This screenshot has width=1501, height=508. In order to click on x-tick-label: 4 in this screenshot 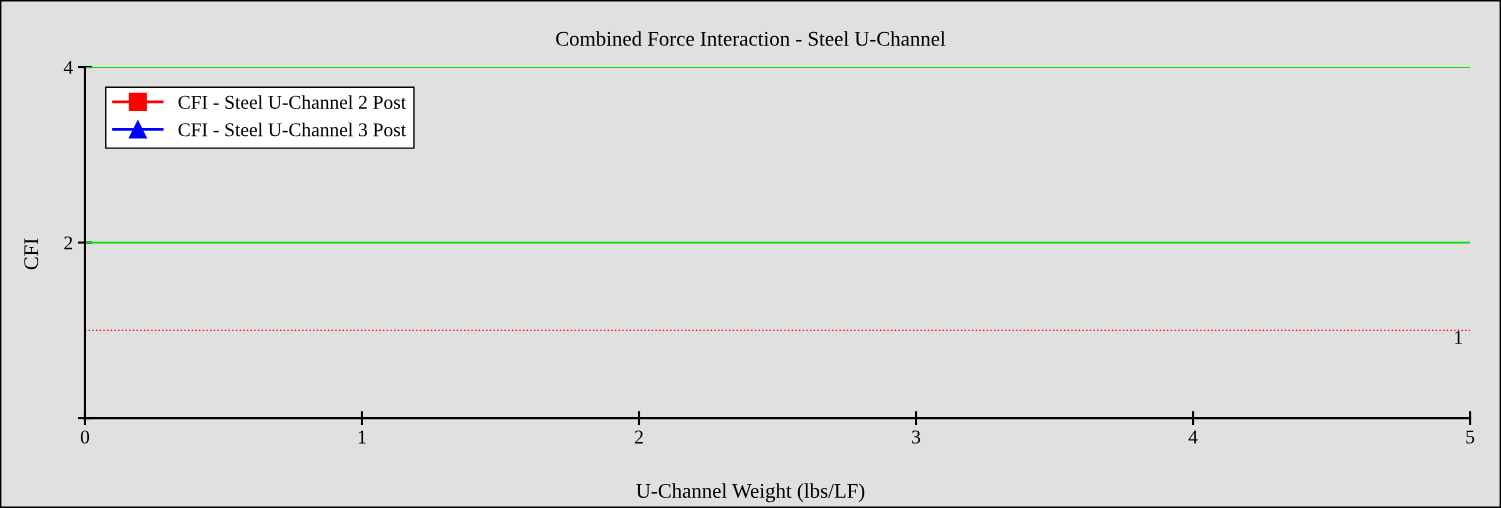, I will do `click(1193, 437)`.